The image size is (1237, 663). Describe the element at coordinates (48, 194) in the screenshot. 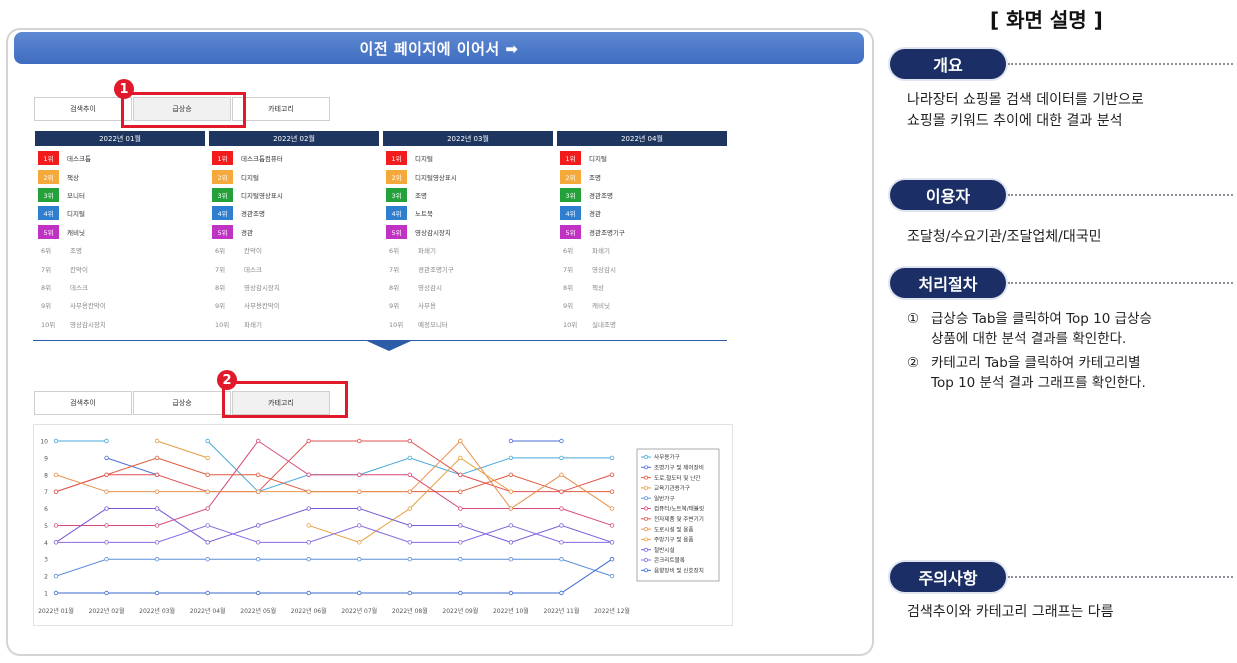

I see `rank-badge: 3위` at that location.